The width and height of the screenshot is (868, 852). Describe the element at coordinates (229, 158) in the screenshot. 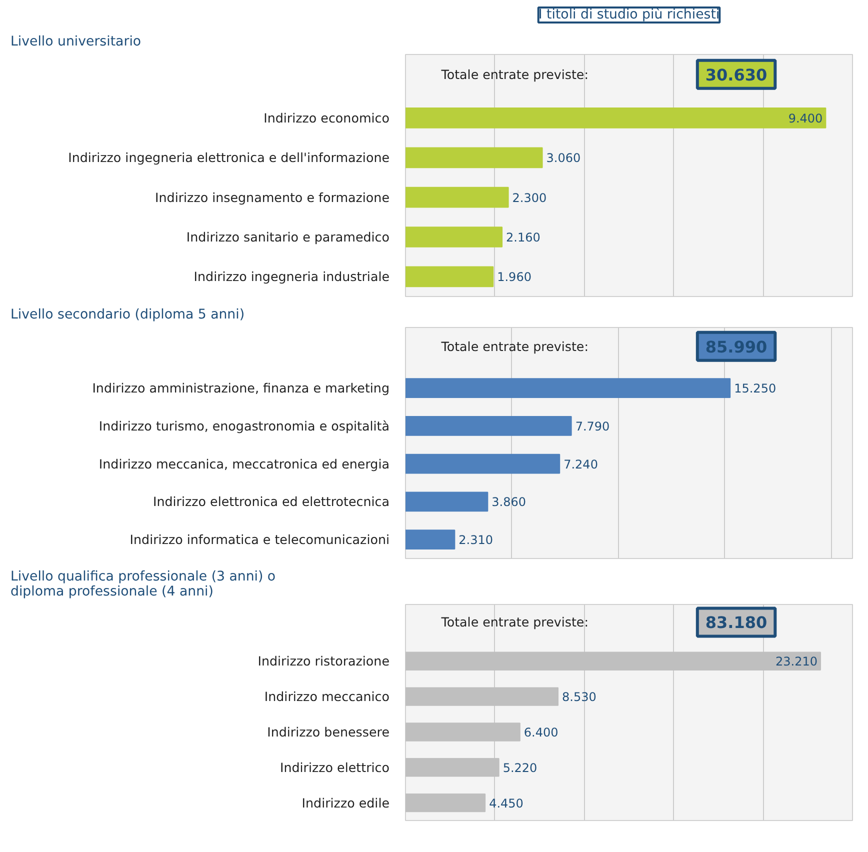

I see `y-tick-label: Indirizzo ingegneria elettronica e dell'informazione` at that location.